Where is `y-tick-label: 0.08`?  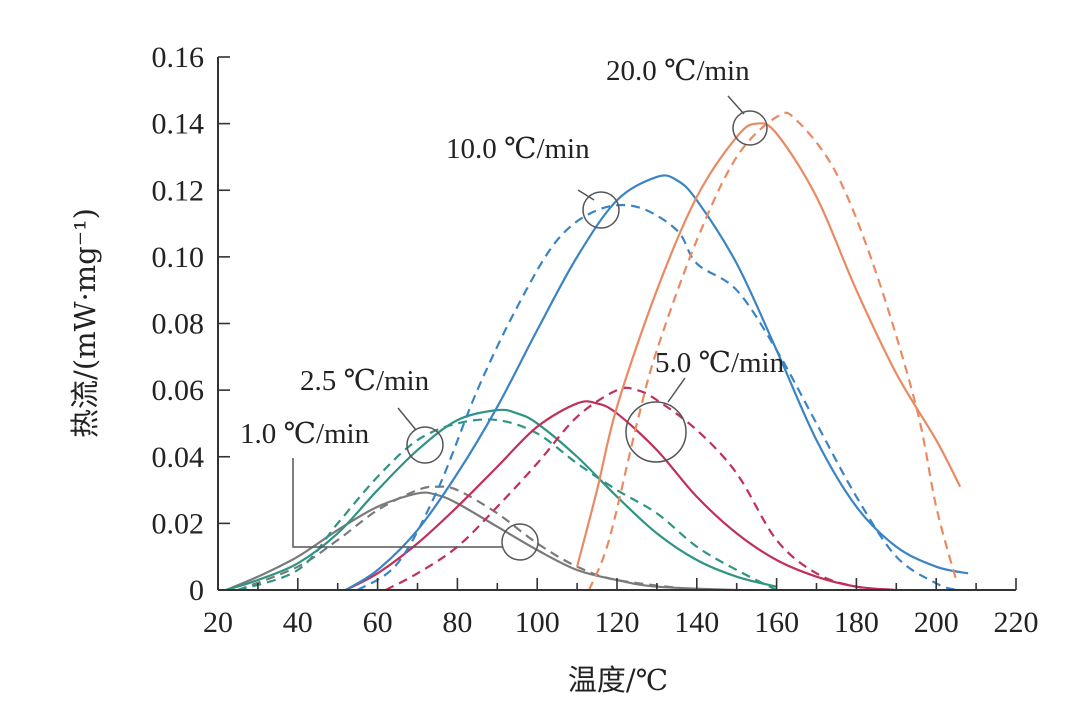
y-tick-label: 0.08 is located at coordinates (178, 324).